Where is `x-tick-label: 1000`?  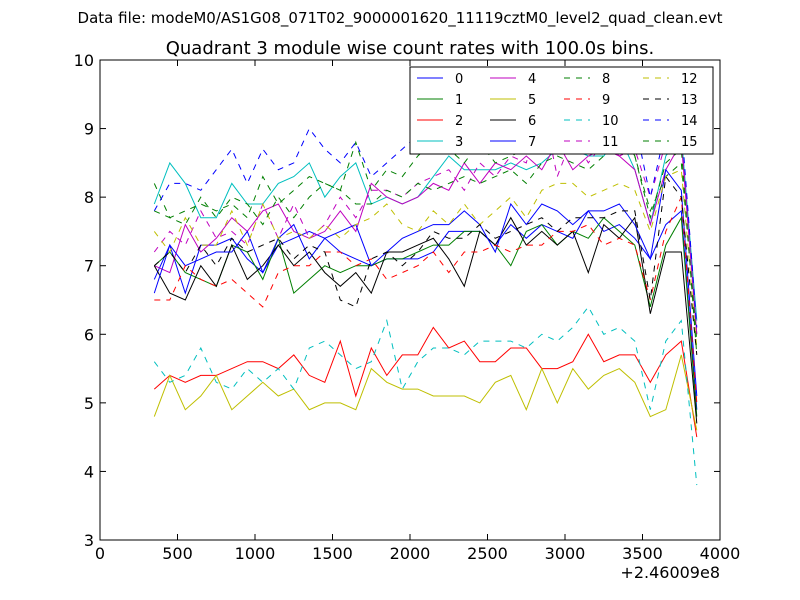
x-tick-label: 1000 is located at coordinates (255, 553).